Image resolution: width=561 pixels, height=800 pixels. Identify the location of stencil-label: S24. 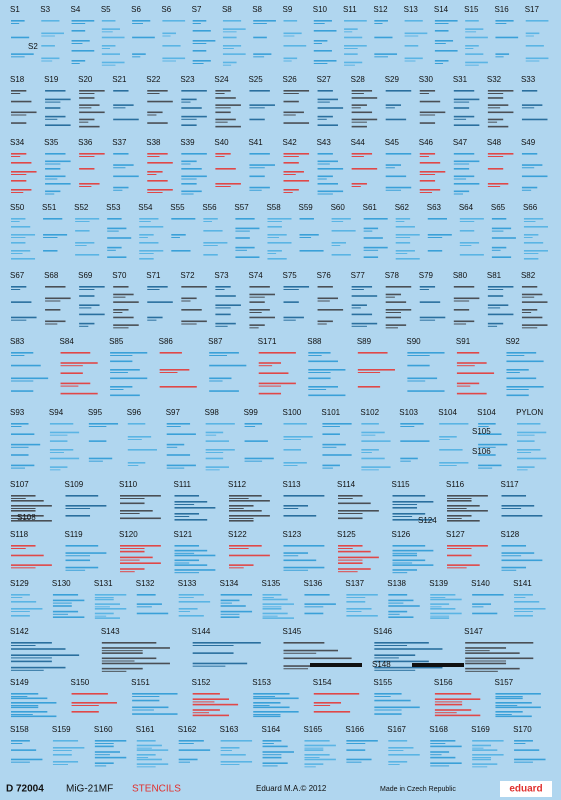
(221, 79).